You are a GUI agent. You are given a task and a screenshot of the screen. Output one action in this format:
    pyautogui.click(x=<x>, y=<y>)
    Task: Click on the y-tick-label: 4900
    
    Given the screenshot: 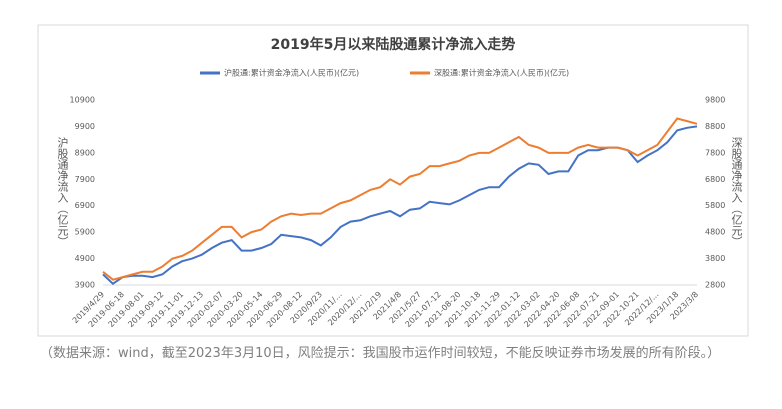 What is the action you would take?
    pyautogui.click(x=85, y=258)
    